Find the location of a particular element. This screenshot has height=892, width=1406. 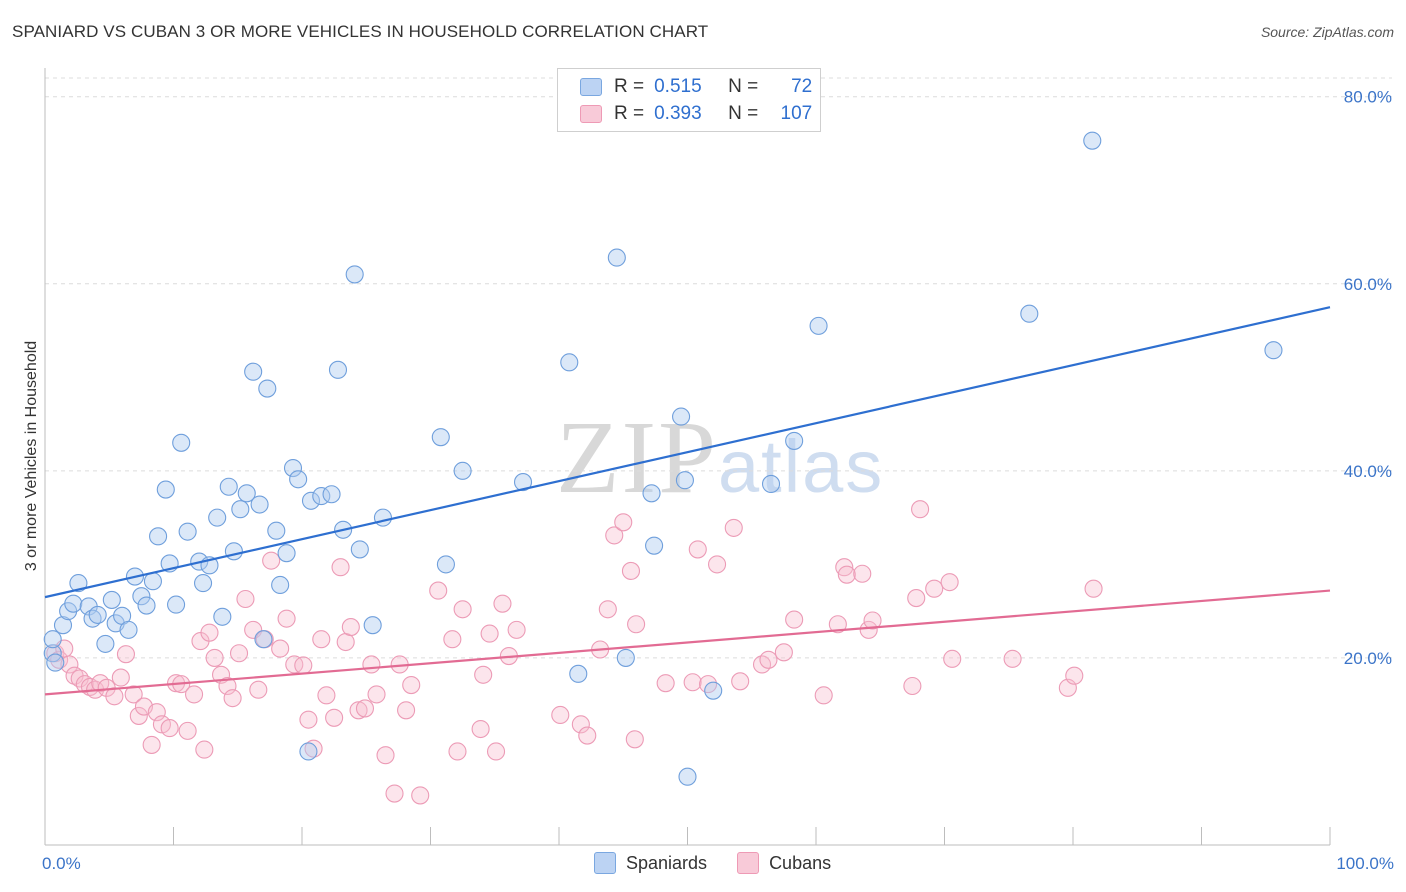

series-swatch-spaniards is located at coordinates (605, 863).